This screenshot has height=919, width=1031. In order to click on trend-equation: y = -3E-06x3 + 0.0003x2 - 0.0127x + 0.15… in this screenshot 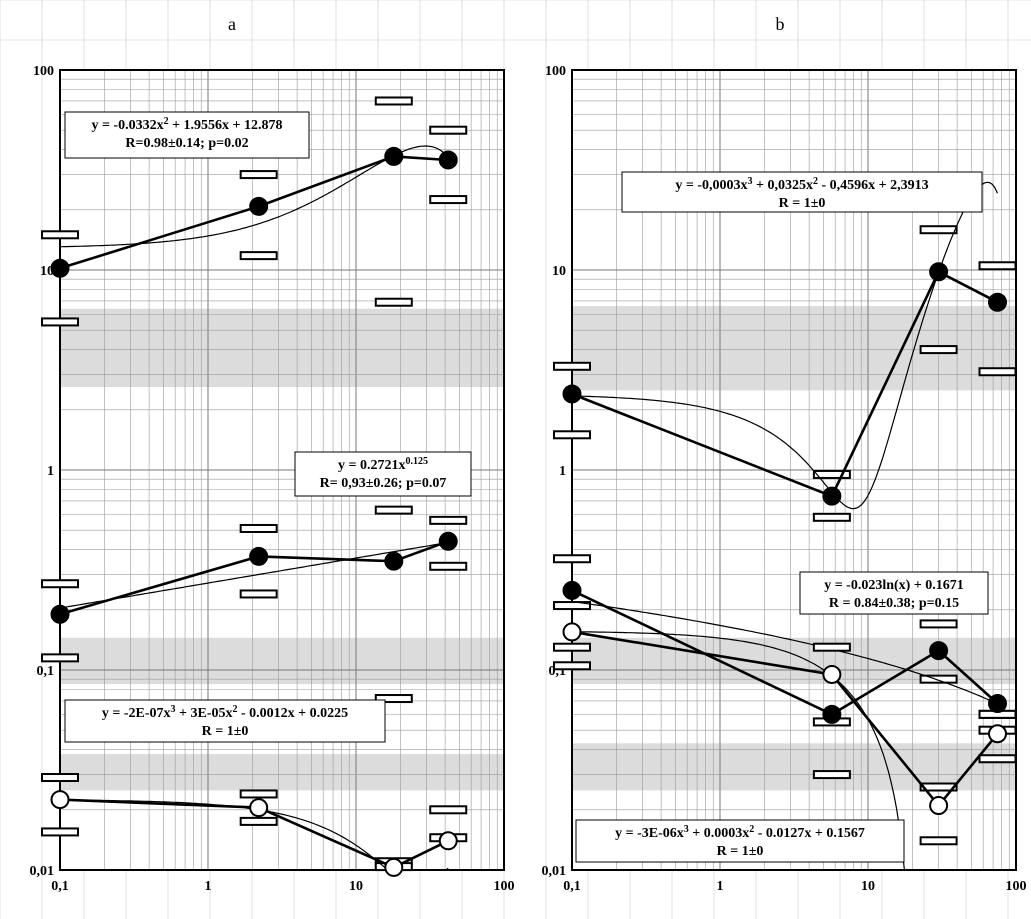, I will do `click(740, 833)`.